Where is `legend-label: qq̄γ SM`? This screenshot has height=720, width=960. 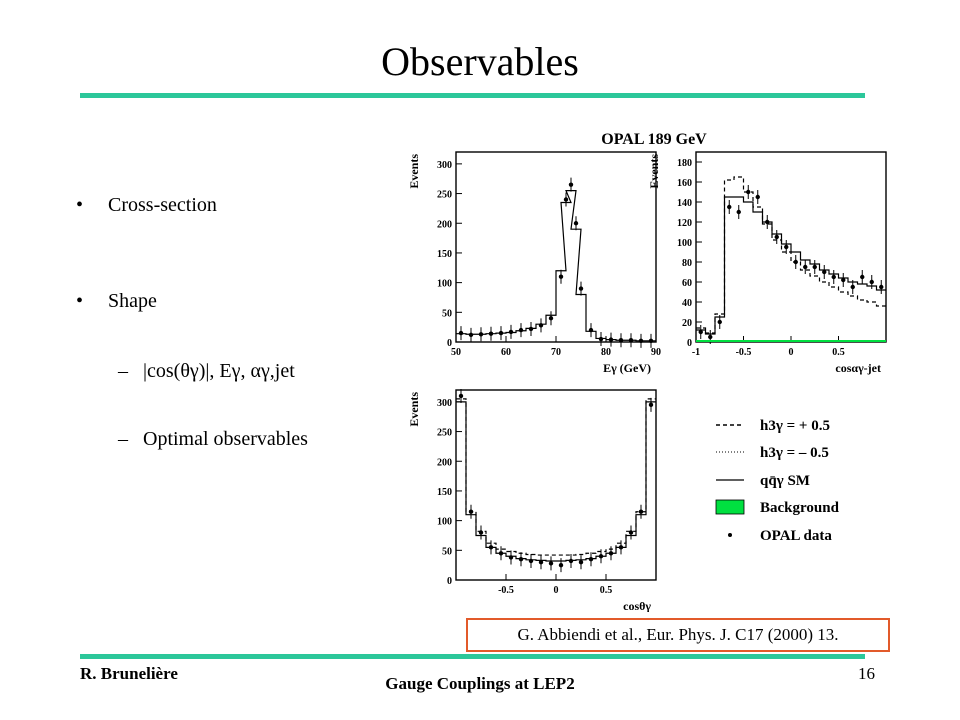 legend-label: qq̄γ SM is located at coordinates (785, 481).